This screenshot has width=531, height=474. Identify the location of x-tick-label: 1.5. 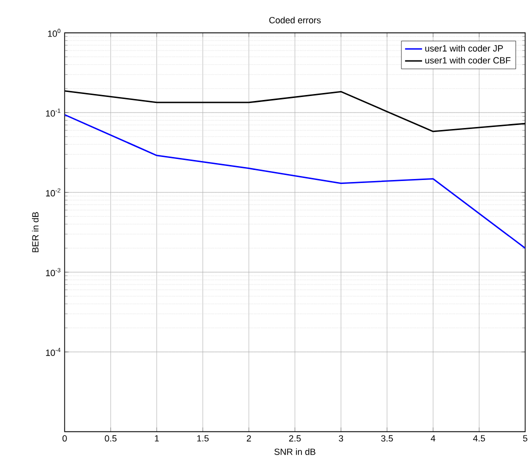
(203, 438).